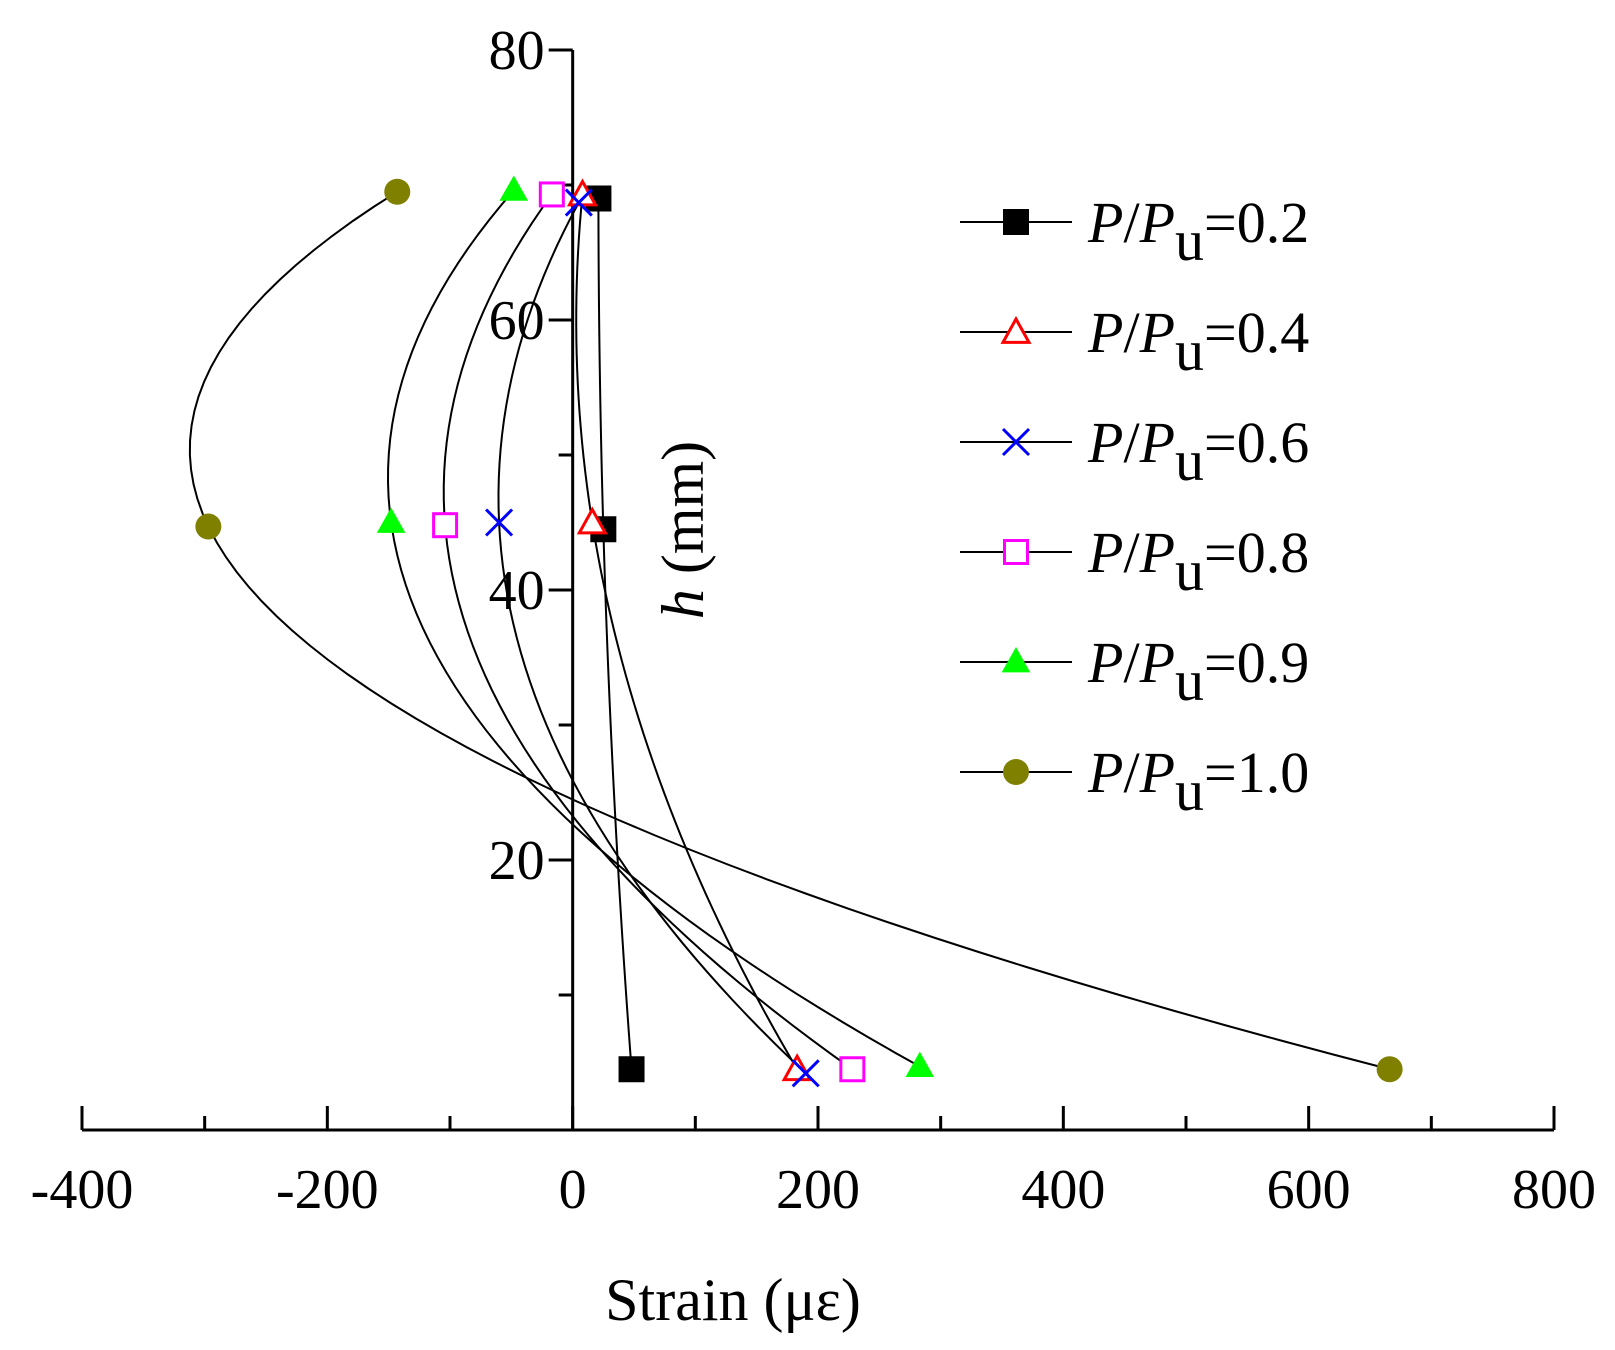 Image resolution: width=1615 pixels, height=1350 pixels. Describe the element at coordinates (592, 520) in the screenshot. I see `data-point-s1-p1` at that location.